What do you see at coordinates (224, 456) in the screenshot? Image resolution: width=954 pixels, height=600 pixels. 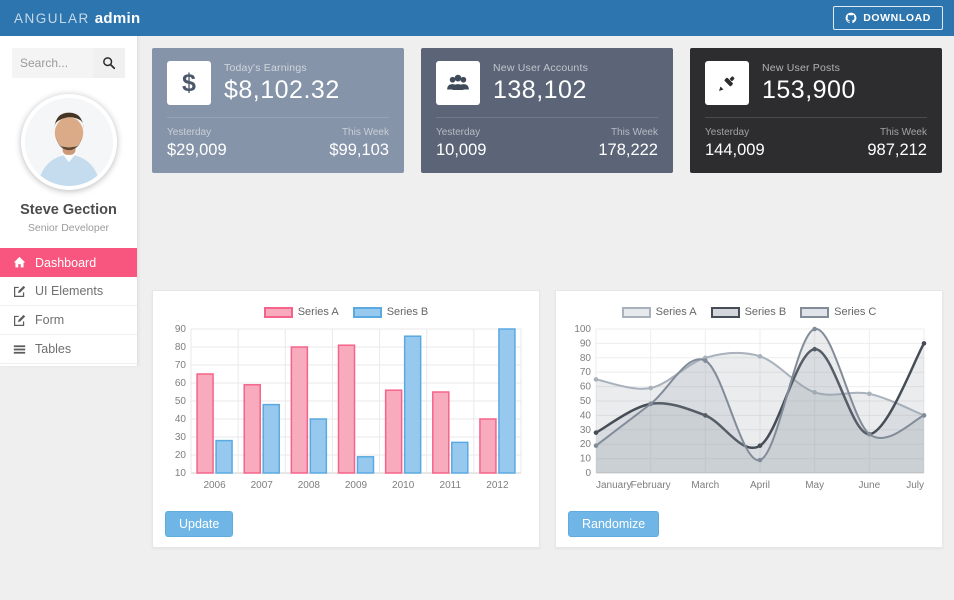 I see `bar-series-b-2006` at bounding box center [224, 456].